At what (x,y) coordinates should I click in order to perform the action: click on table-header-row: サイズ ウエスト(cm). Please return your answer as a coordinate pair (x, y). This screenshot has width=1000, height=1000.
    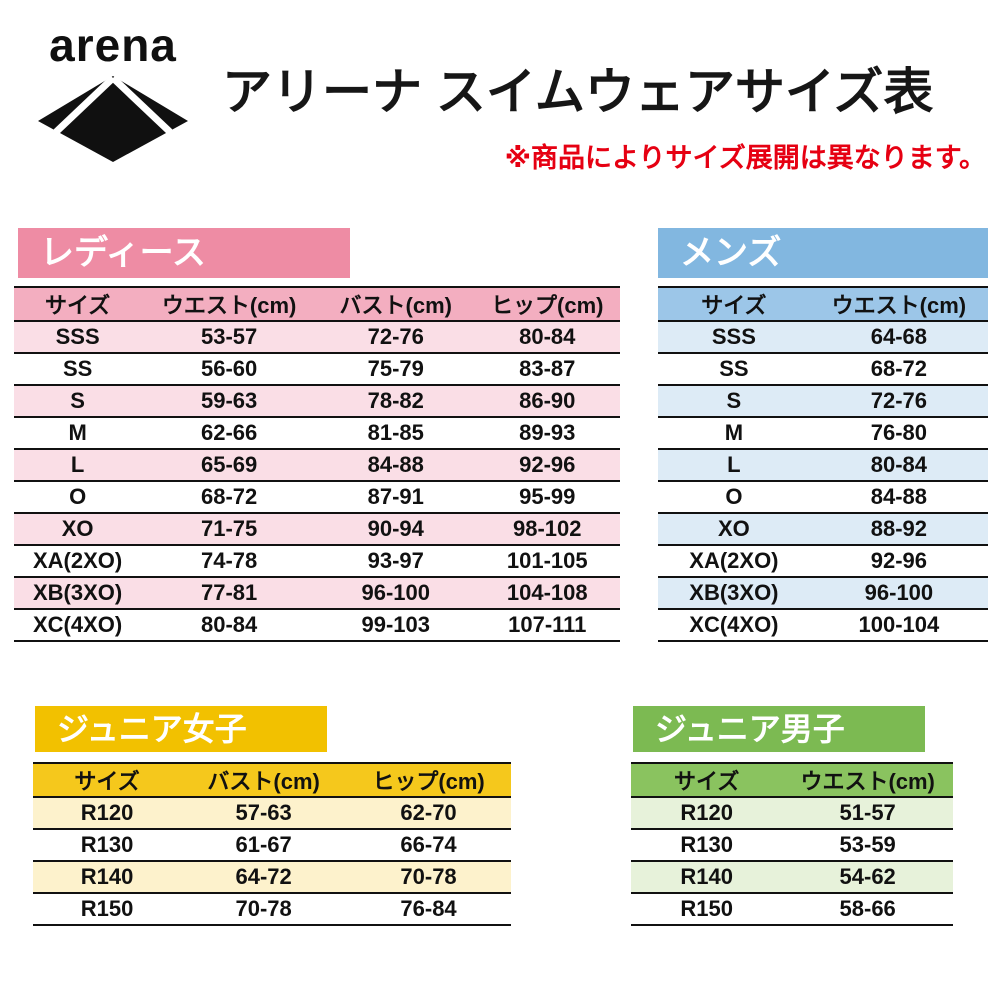
    Looking at the image, I should click on (792, 780).